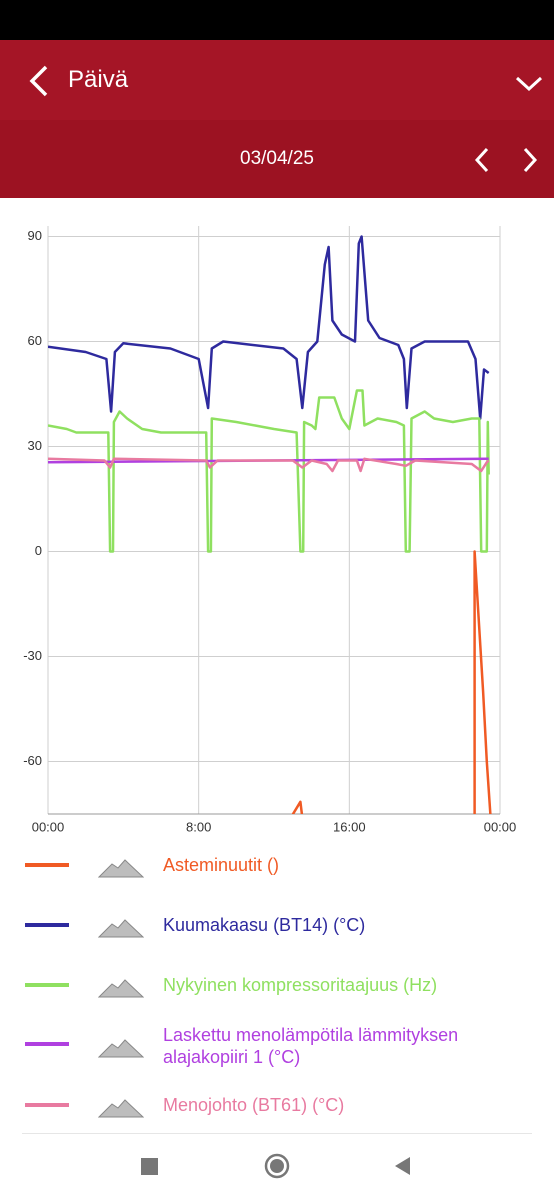  Describe the element at coordinates (349, 826) in the screenshot. I see `x-tick-label: 16:00` at that location.